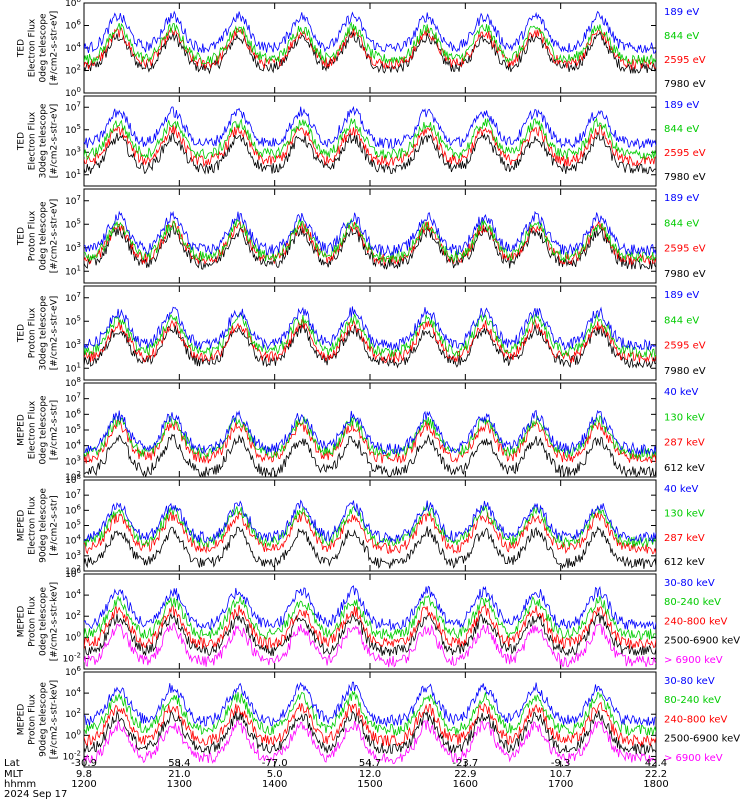 The height and width of the screenshot is (800, 750). Describe the element at coordinates (12, 763) in the screenshot. I see `x-axis-row-label: Lat` at that location.